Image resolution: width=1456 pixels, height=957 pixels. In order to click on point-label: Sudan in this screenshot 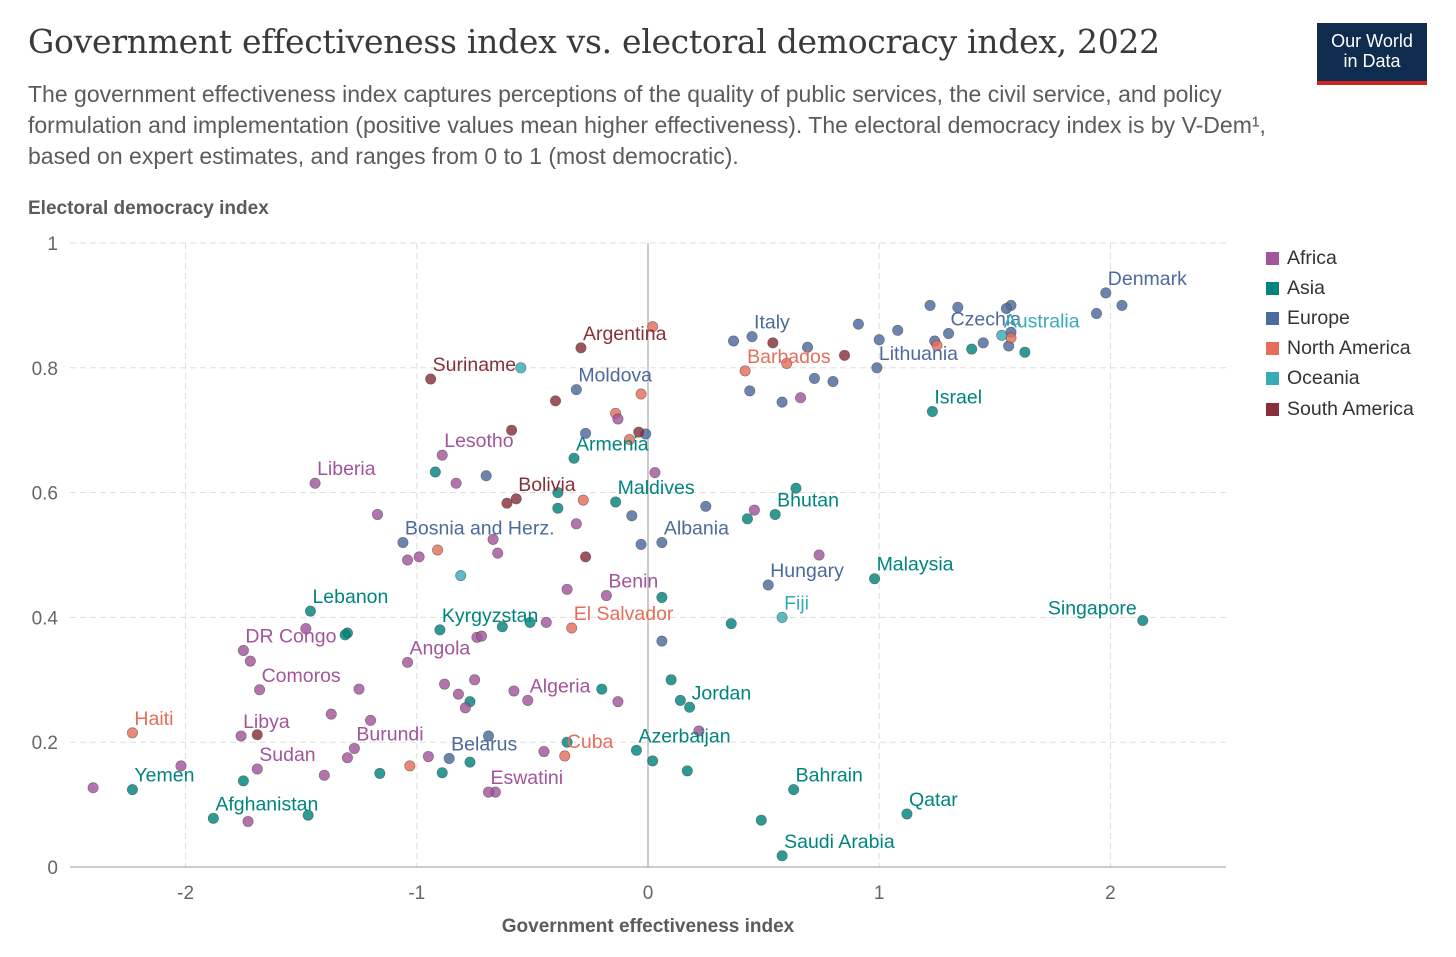, I will do `click(287, 755)`.